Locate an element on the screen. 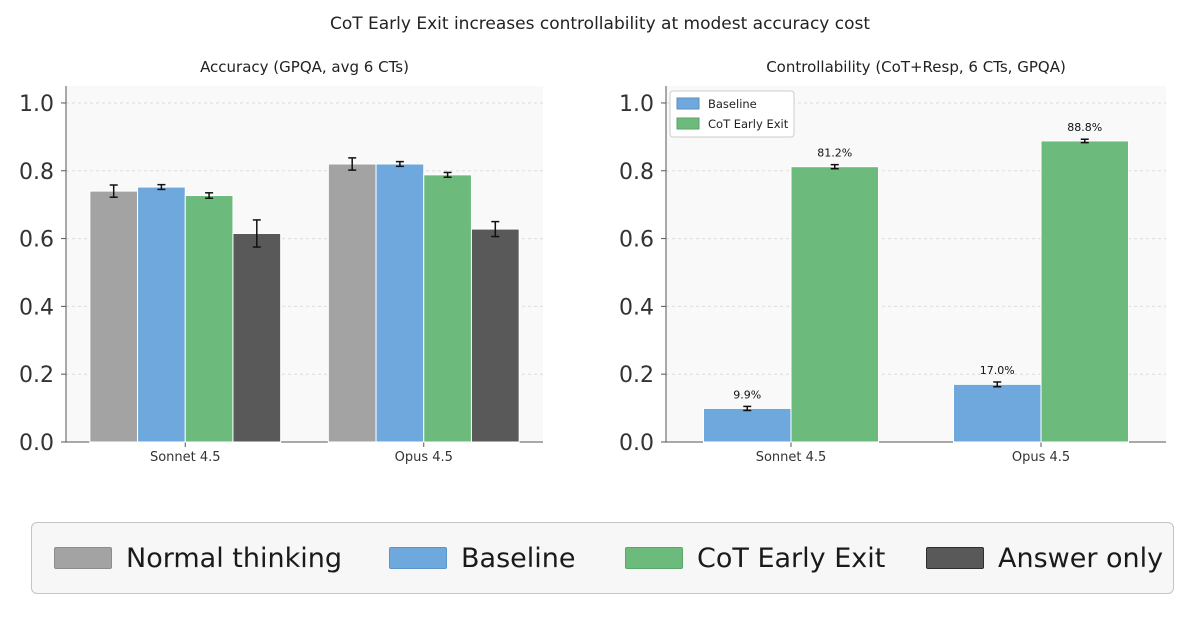 This screenshot has height=622, width=1200. legend-item-answer-only: Answer only is located at coordinates (1044, 558).